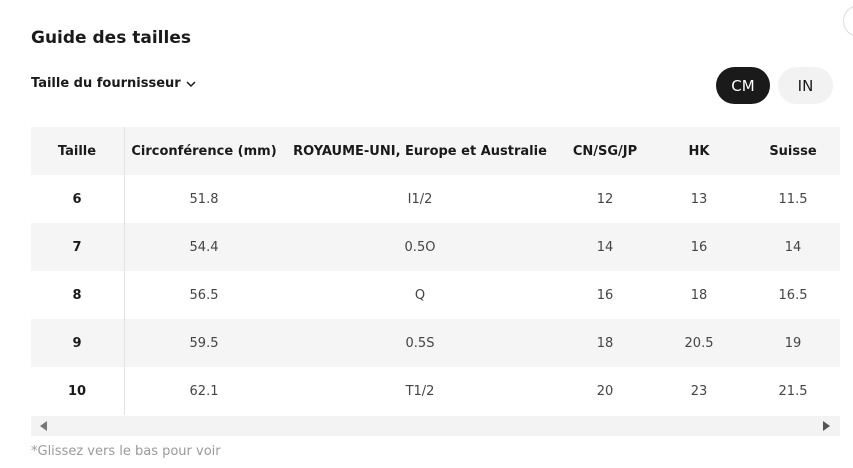  Describe the element at coordinates (204, 295) in the screenshot. I see `table-cell: 56.5` at that location.